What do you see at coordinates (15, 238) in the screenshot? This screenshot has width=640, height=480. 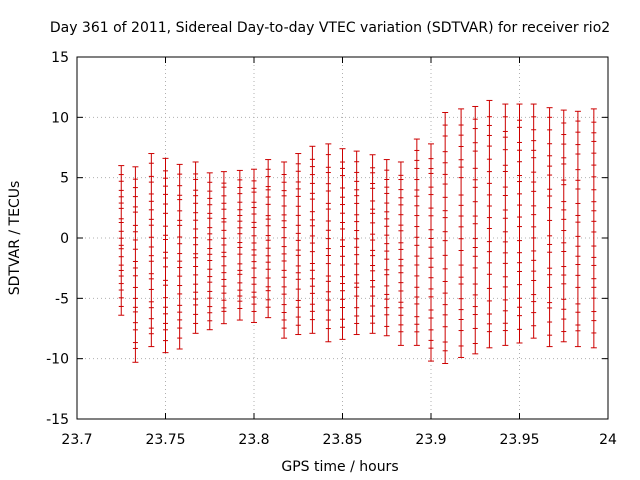 I see `y-axis-title: SDTVAR / TECUs` at bounding box center [15, 238].